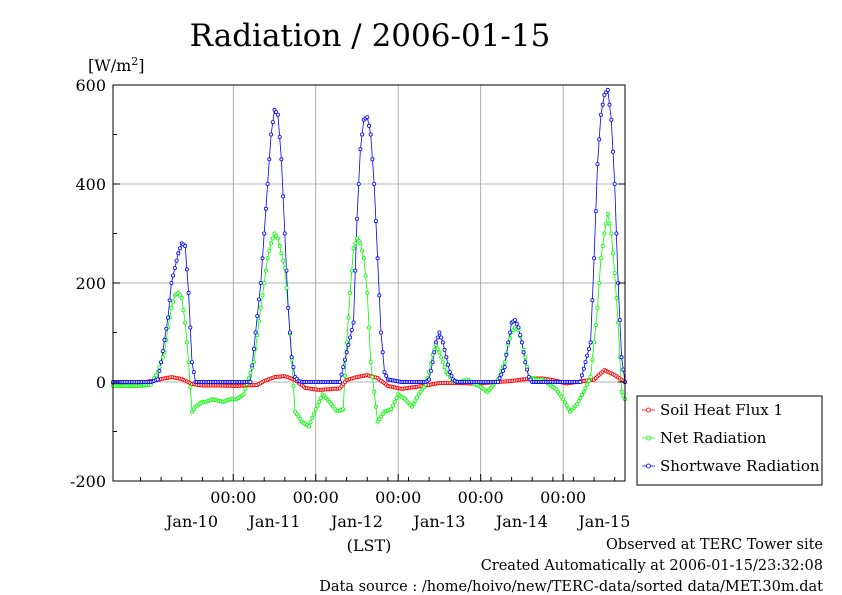 The height and width of the screenshot is (595, 842). Describe the element at coordinates (90, 283) in the screenshot. I see `y-tick-label: 200` at that location.